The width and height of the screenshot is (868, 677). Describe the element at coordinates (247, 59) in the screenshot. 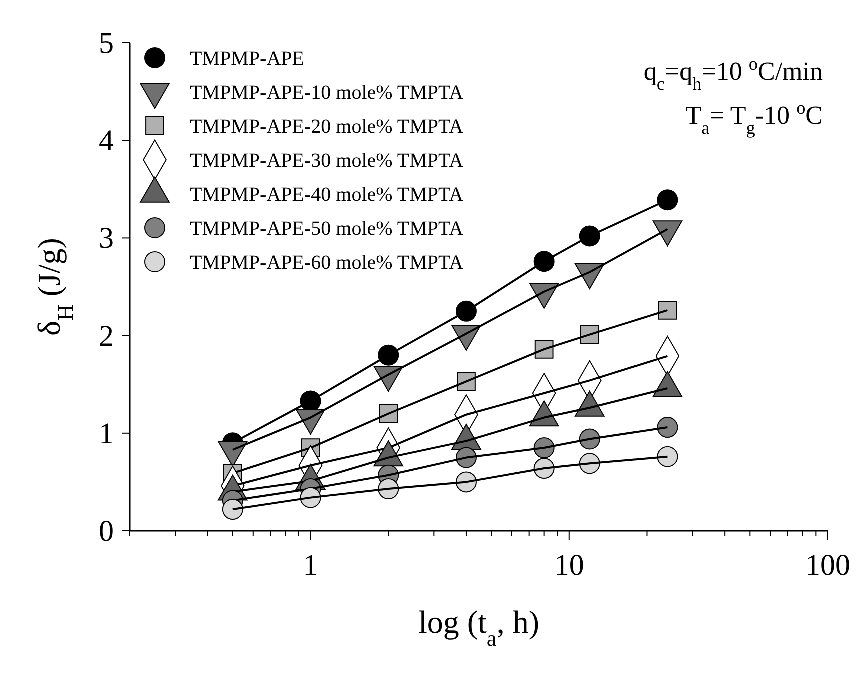

I see `legend-label: TMPMP-APE` at that location.